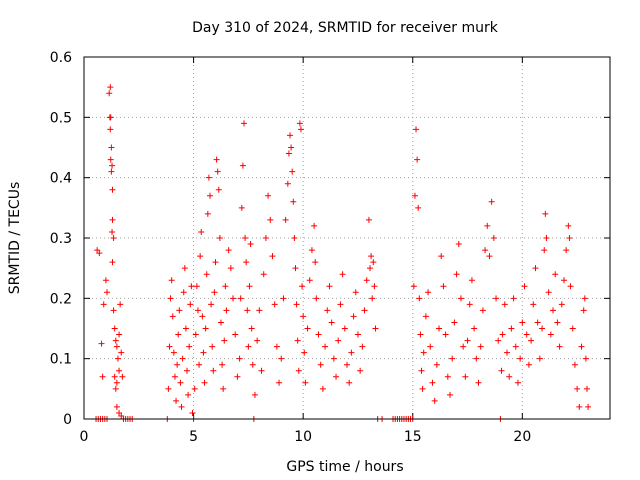  What do you see at coordinates (61, 360) in the screenshot?
I see `y-tick-label: 0.1` at bounding box center [61, 360].